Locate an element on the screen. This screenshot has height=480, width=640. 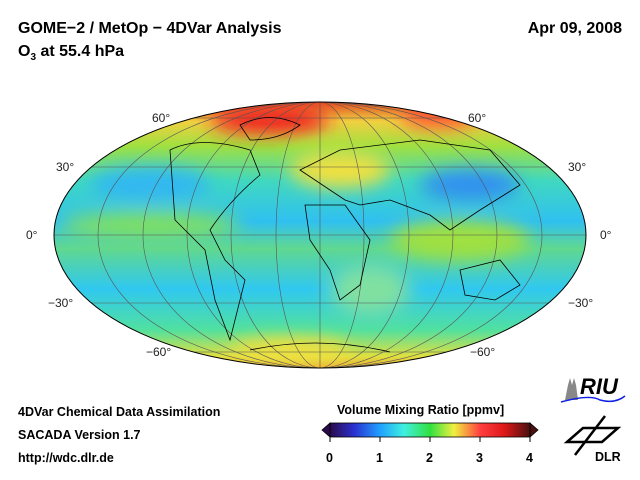
dlr-logo-mark is located at coordinates (592, 435).